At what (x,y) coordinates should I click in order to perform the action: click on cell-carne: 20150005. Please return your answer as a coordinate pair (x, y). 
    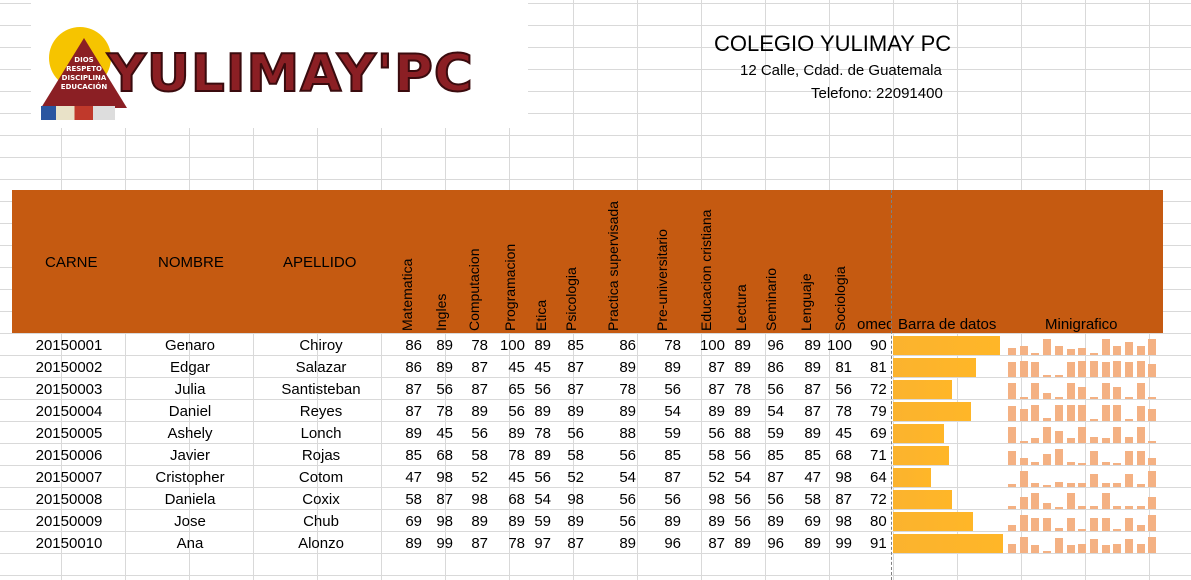
    Looking at the image, I should click on (69, 433).